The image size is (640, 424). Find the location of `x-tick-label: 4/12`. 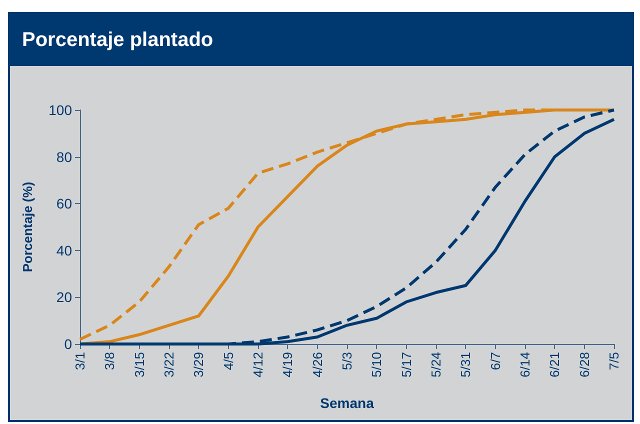

x-tick-label: 4/12 is located at coordinates (258, 365).